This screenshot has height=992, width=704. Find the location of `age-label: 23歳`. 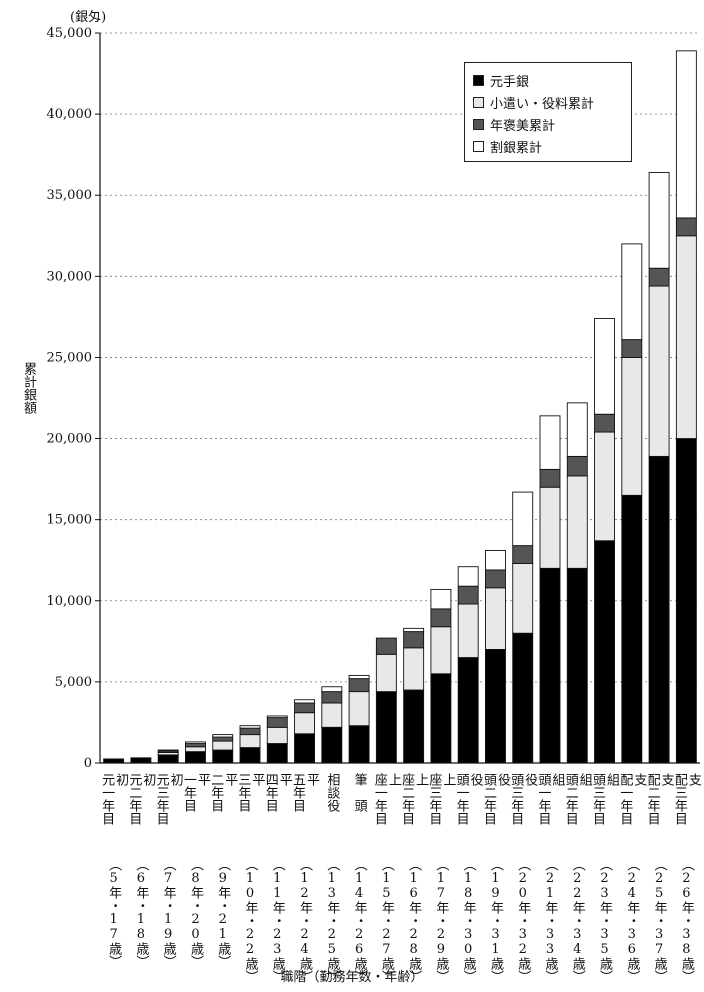

age-label: 23歳 is located at coordinates (277, 948).